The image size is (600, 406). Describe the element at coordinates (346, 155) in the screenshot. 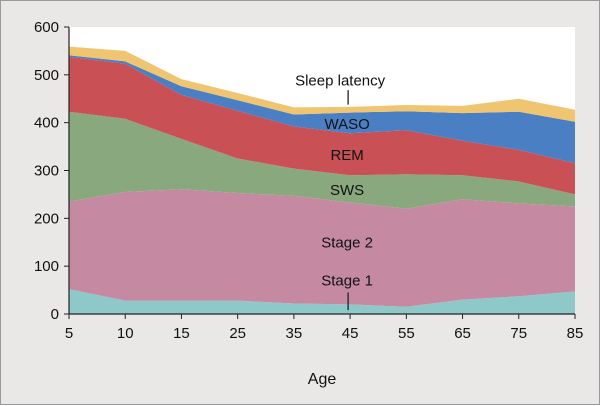

I see `label-rem: REM` at that location.